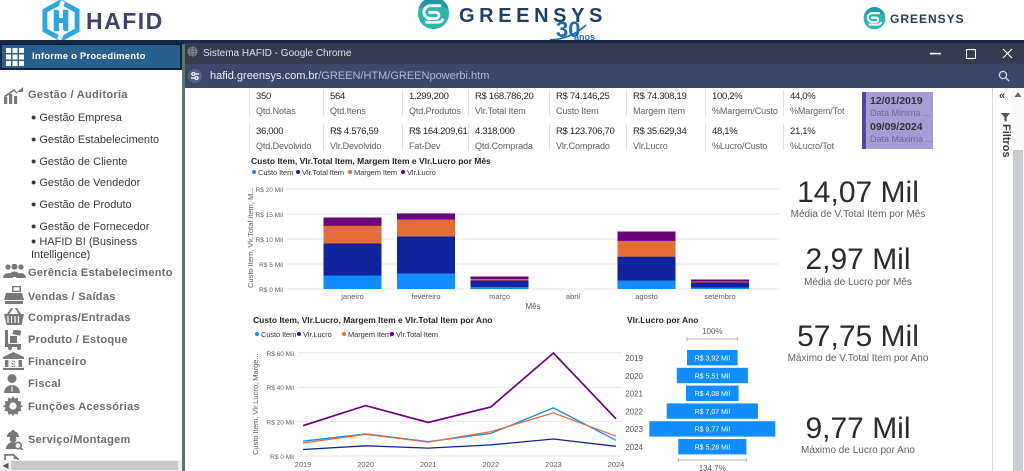 Image resolution: width=1024 pixels, height=471 pixels. I want to click on svg-text: abril, so click(573, 296).